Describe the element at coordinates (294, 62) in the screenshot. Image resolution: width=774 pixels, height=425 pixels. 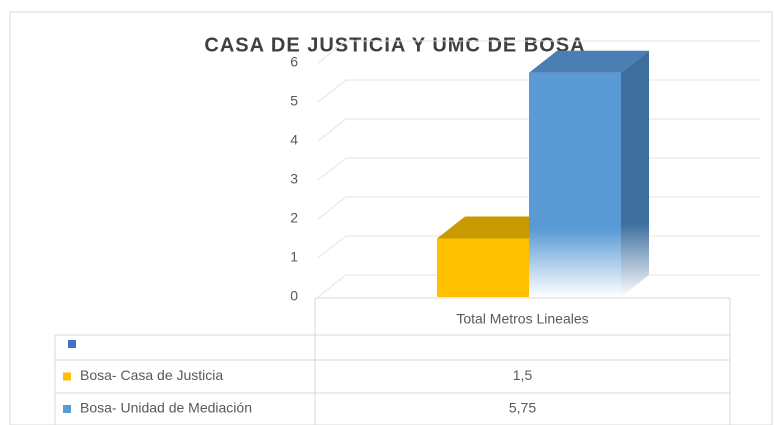
I see `y-tick-label: 6` at that location.